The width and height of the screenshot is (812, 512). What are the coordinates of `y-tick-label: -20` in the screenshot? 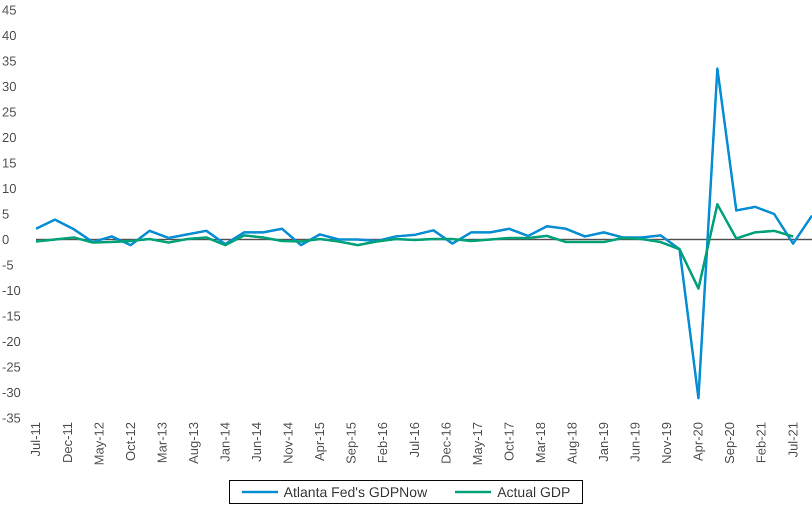 It's located at (11, 342).